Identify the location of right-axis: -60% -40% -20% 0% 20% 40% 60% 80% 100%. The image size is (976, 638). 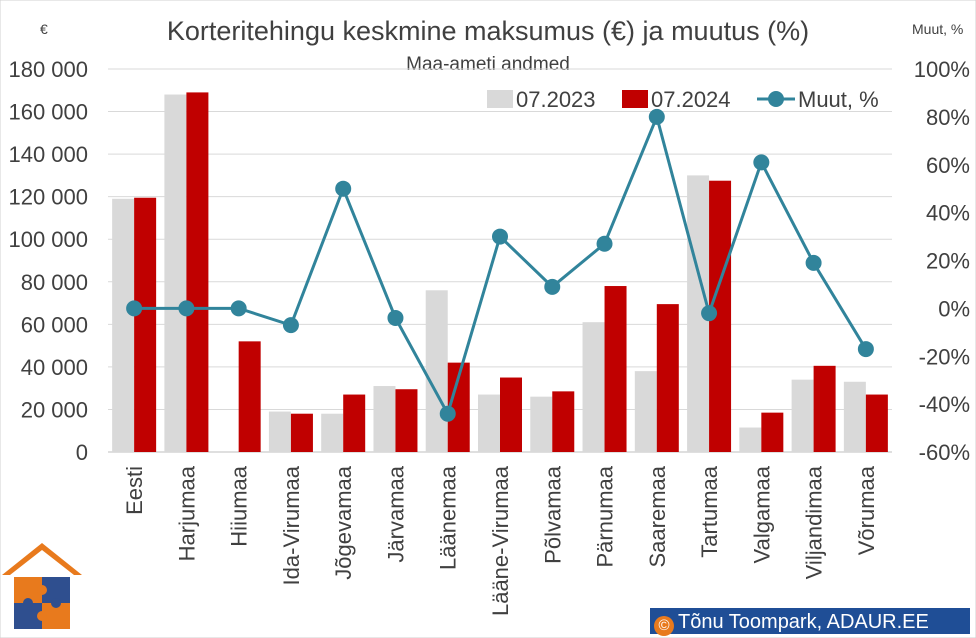
(942, 261).